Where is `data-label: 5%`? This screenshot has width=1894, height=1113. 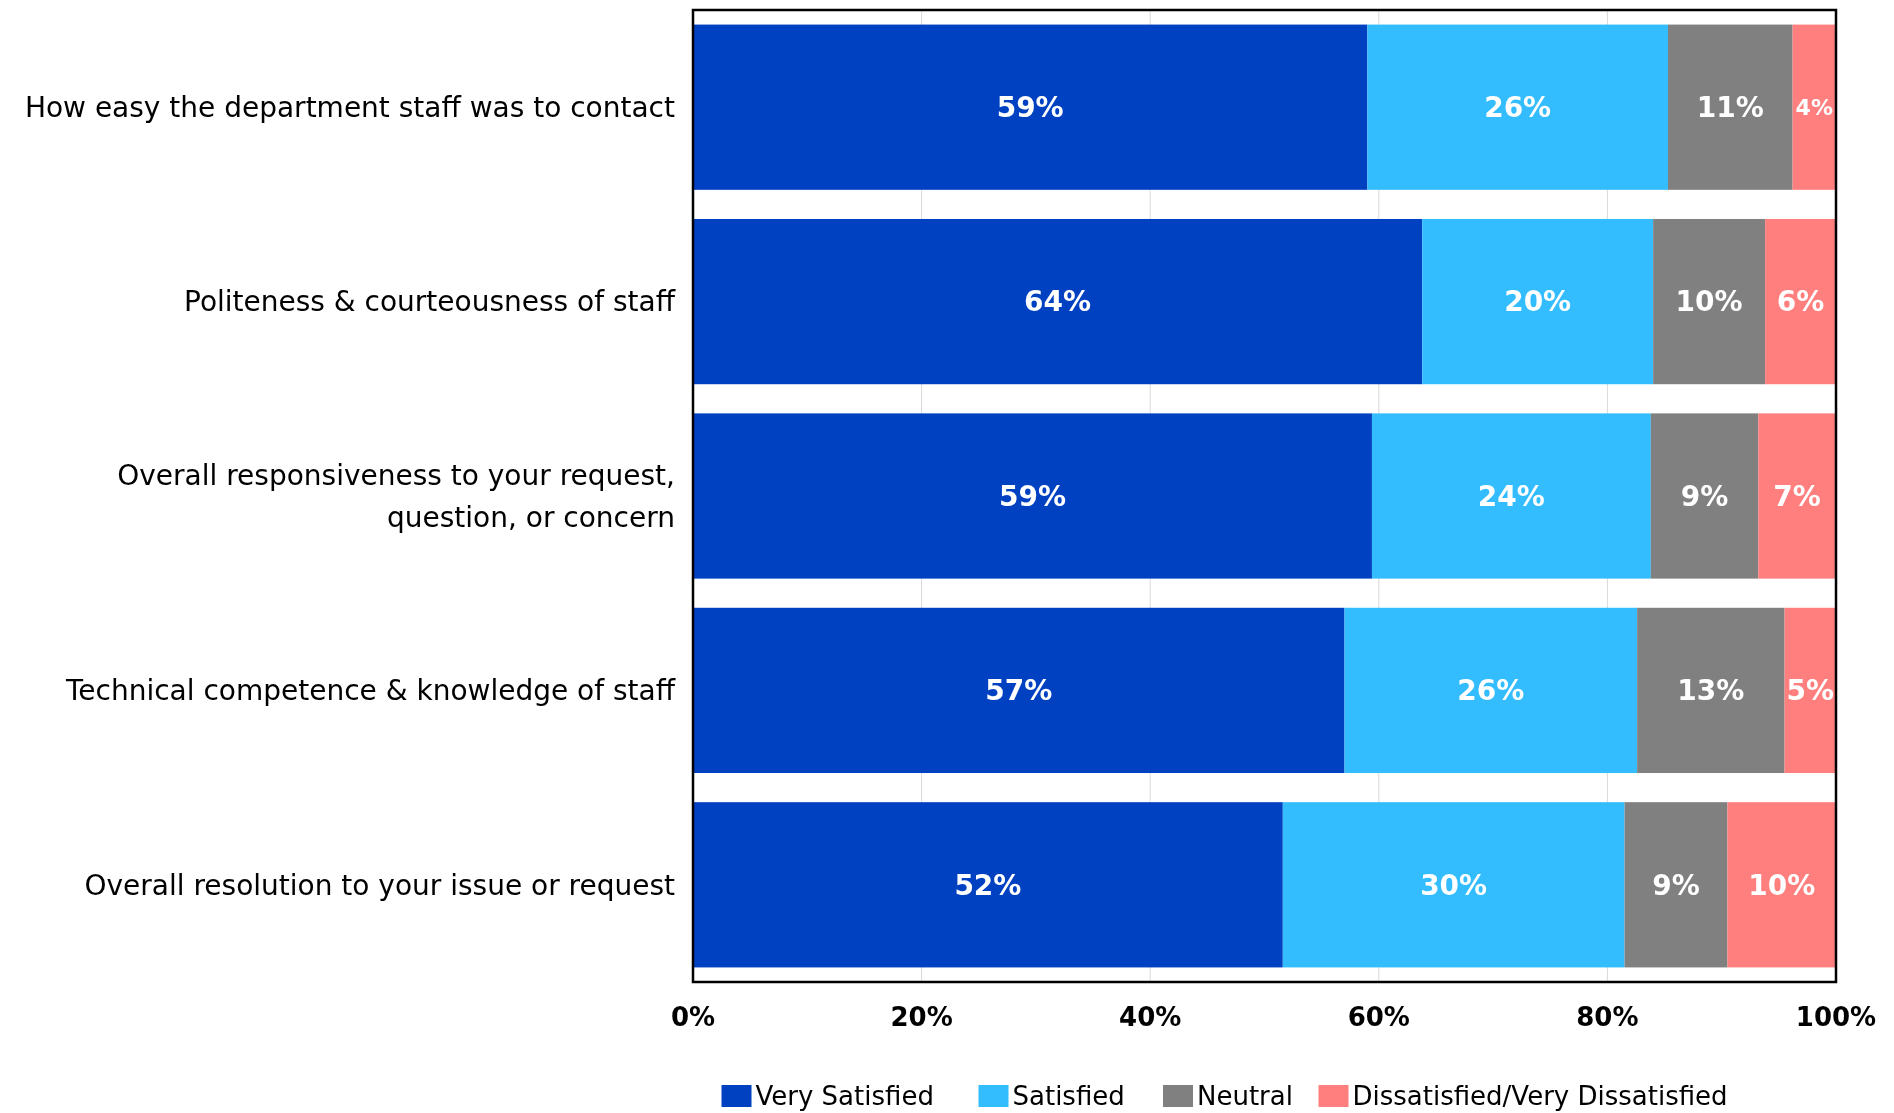
data-label: 5% is located at coordinates (1810, 691).